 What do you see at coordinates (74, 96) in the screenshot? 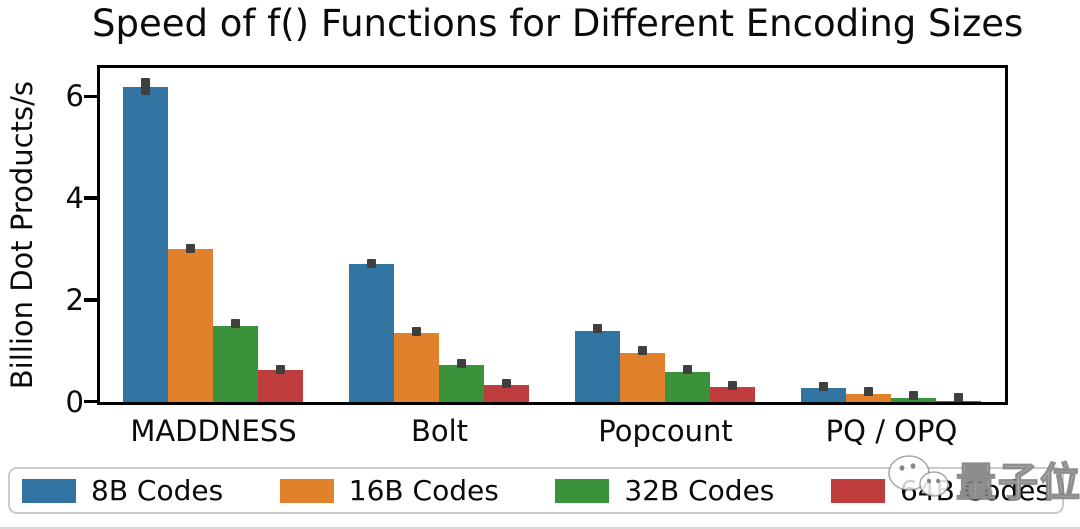
I see `y-tick-label: 6` at bounding box center [74, 96].